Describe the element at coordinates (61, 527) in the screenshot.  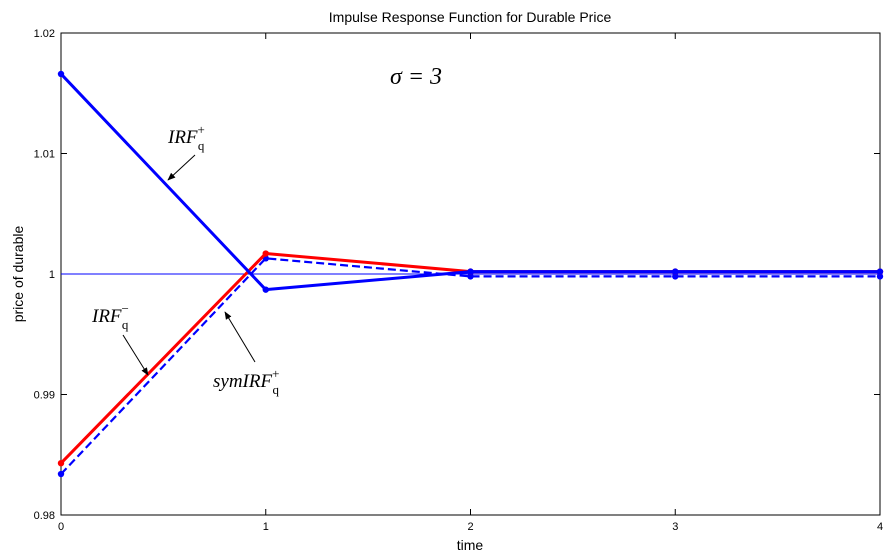
I see `x-tick-label: 0` at that location.